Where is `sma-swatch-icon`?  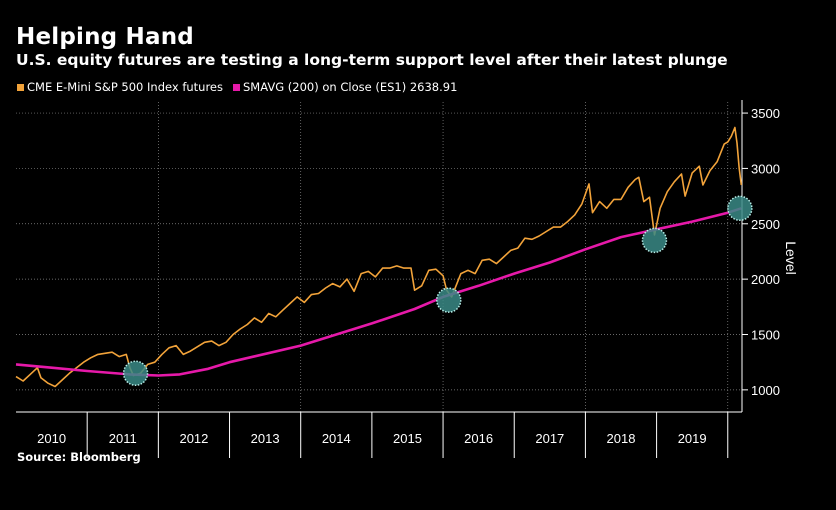
sma-swatch-icon is located at coordinates (236, 87).